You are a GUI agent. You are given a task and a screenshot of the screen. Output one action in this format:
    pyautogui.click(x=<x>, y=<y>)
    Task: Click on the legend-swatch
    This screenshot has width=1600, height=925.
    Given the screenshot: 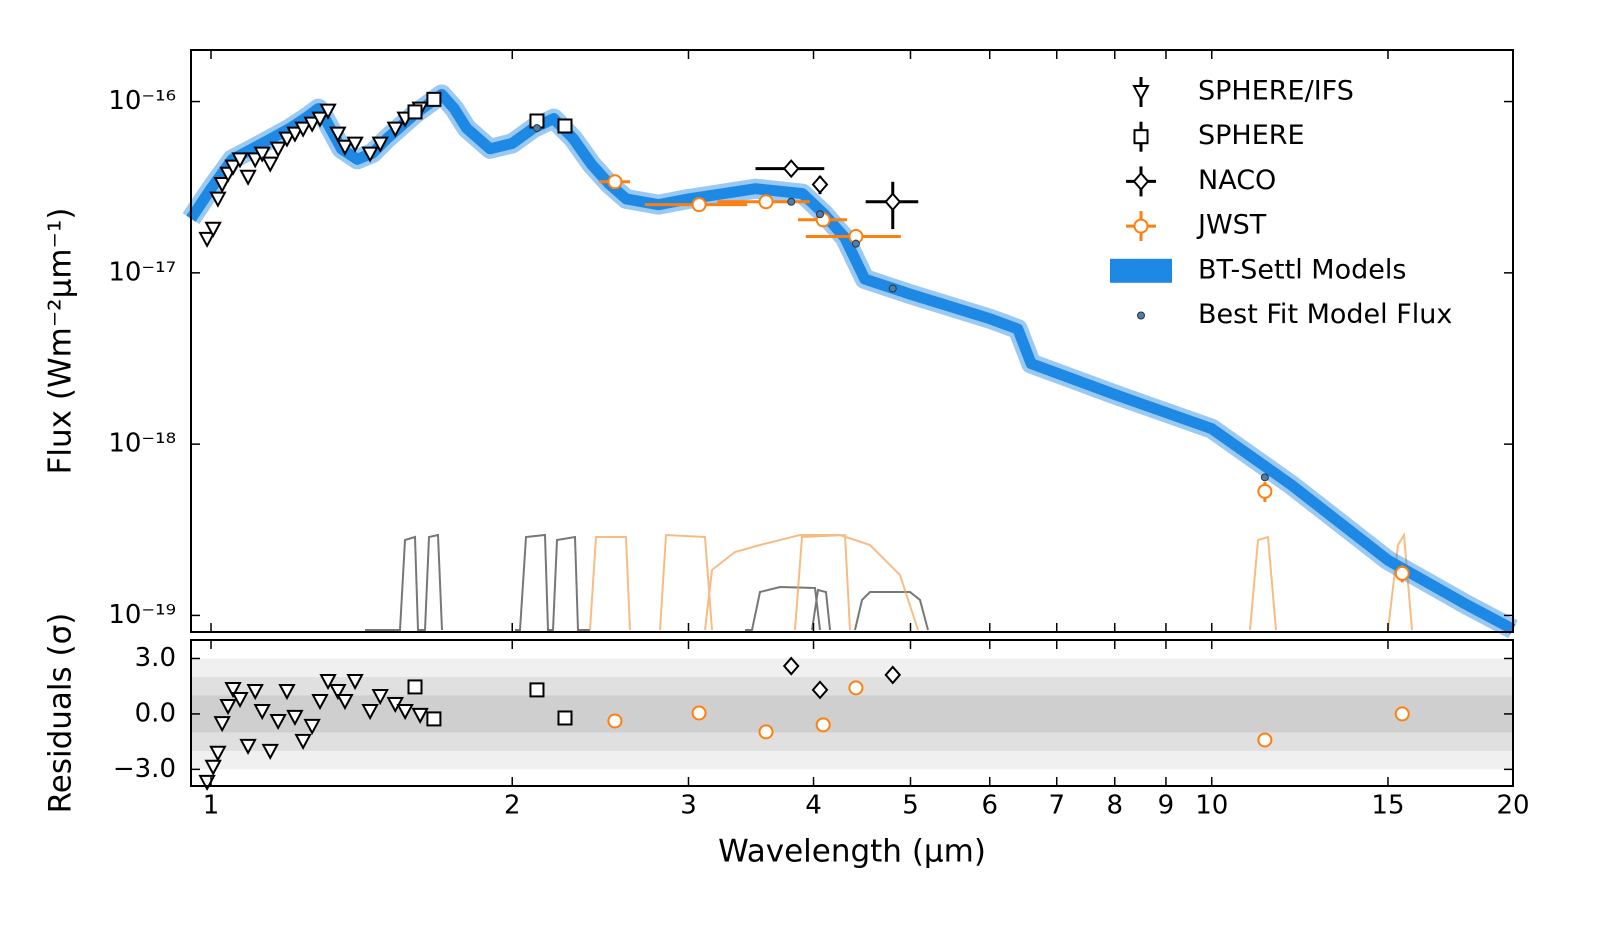 What is the action you would take?
    pyautogui.click(x=1141, y=270)
    